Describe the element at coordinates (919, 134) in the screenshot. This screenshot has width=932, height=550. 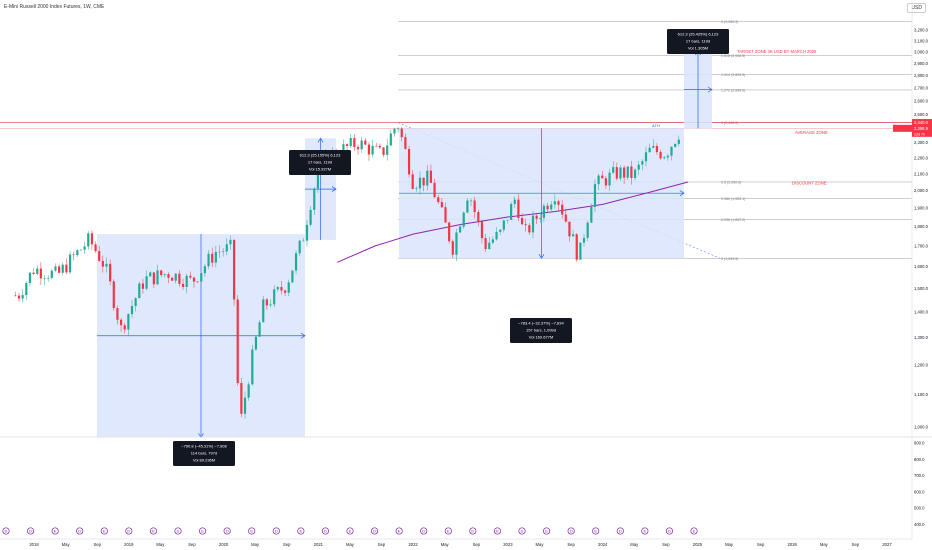
I see `price-tag-countdown: 13d 7h` at that location.